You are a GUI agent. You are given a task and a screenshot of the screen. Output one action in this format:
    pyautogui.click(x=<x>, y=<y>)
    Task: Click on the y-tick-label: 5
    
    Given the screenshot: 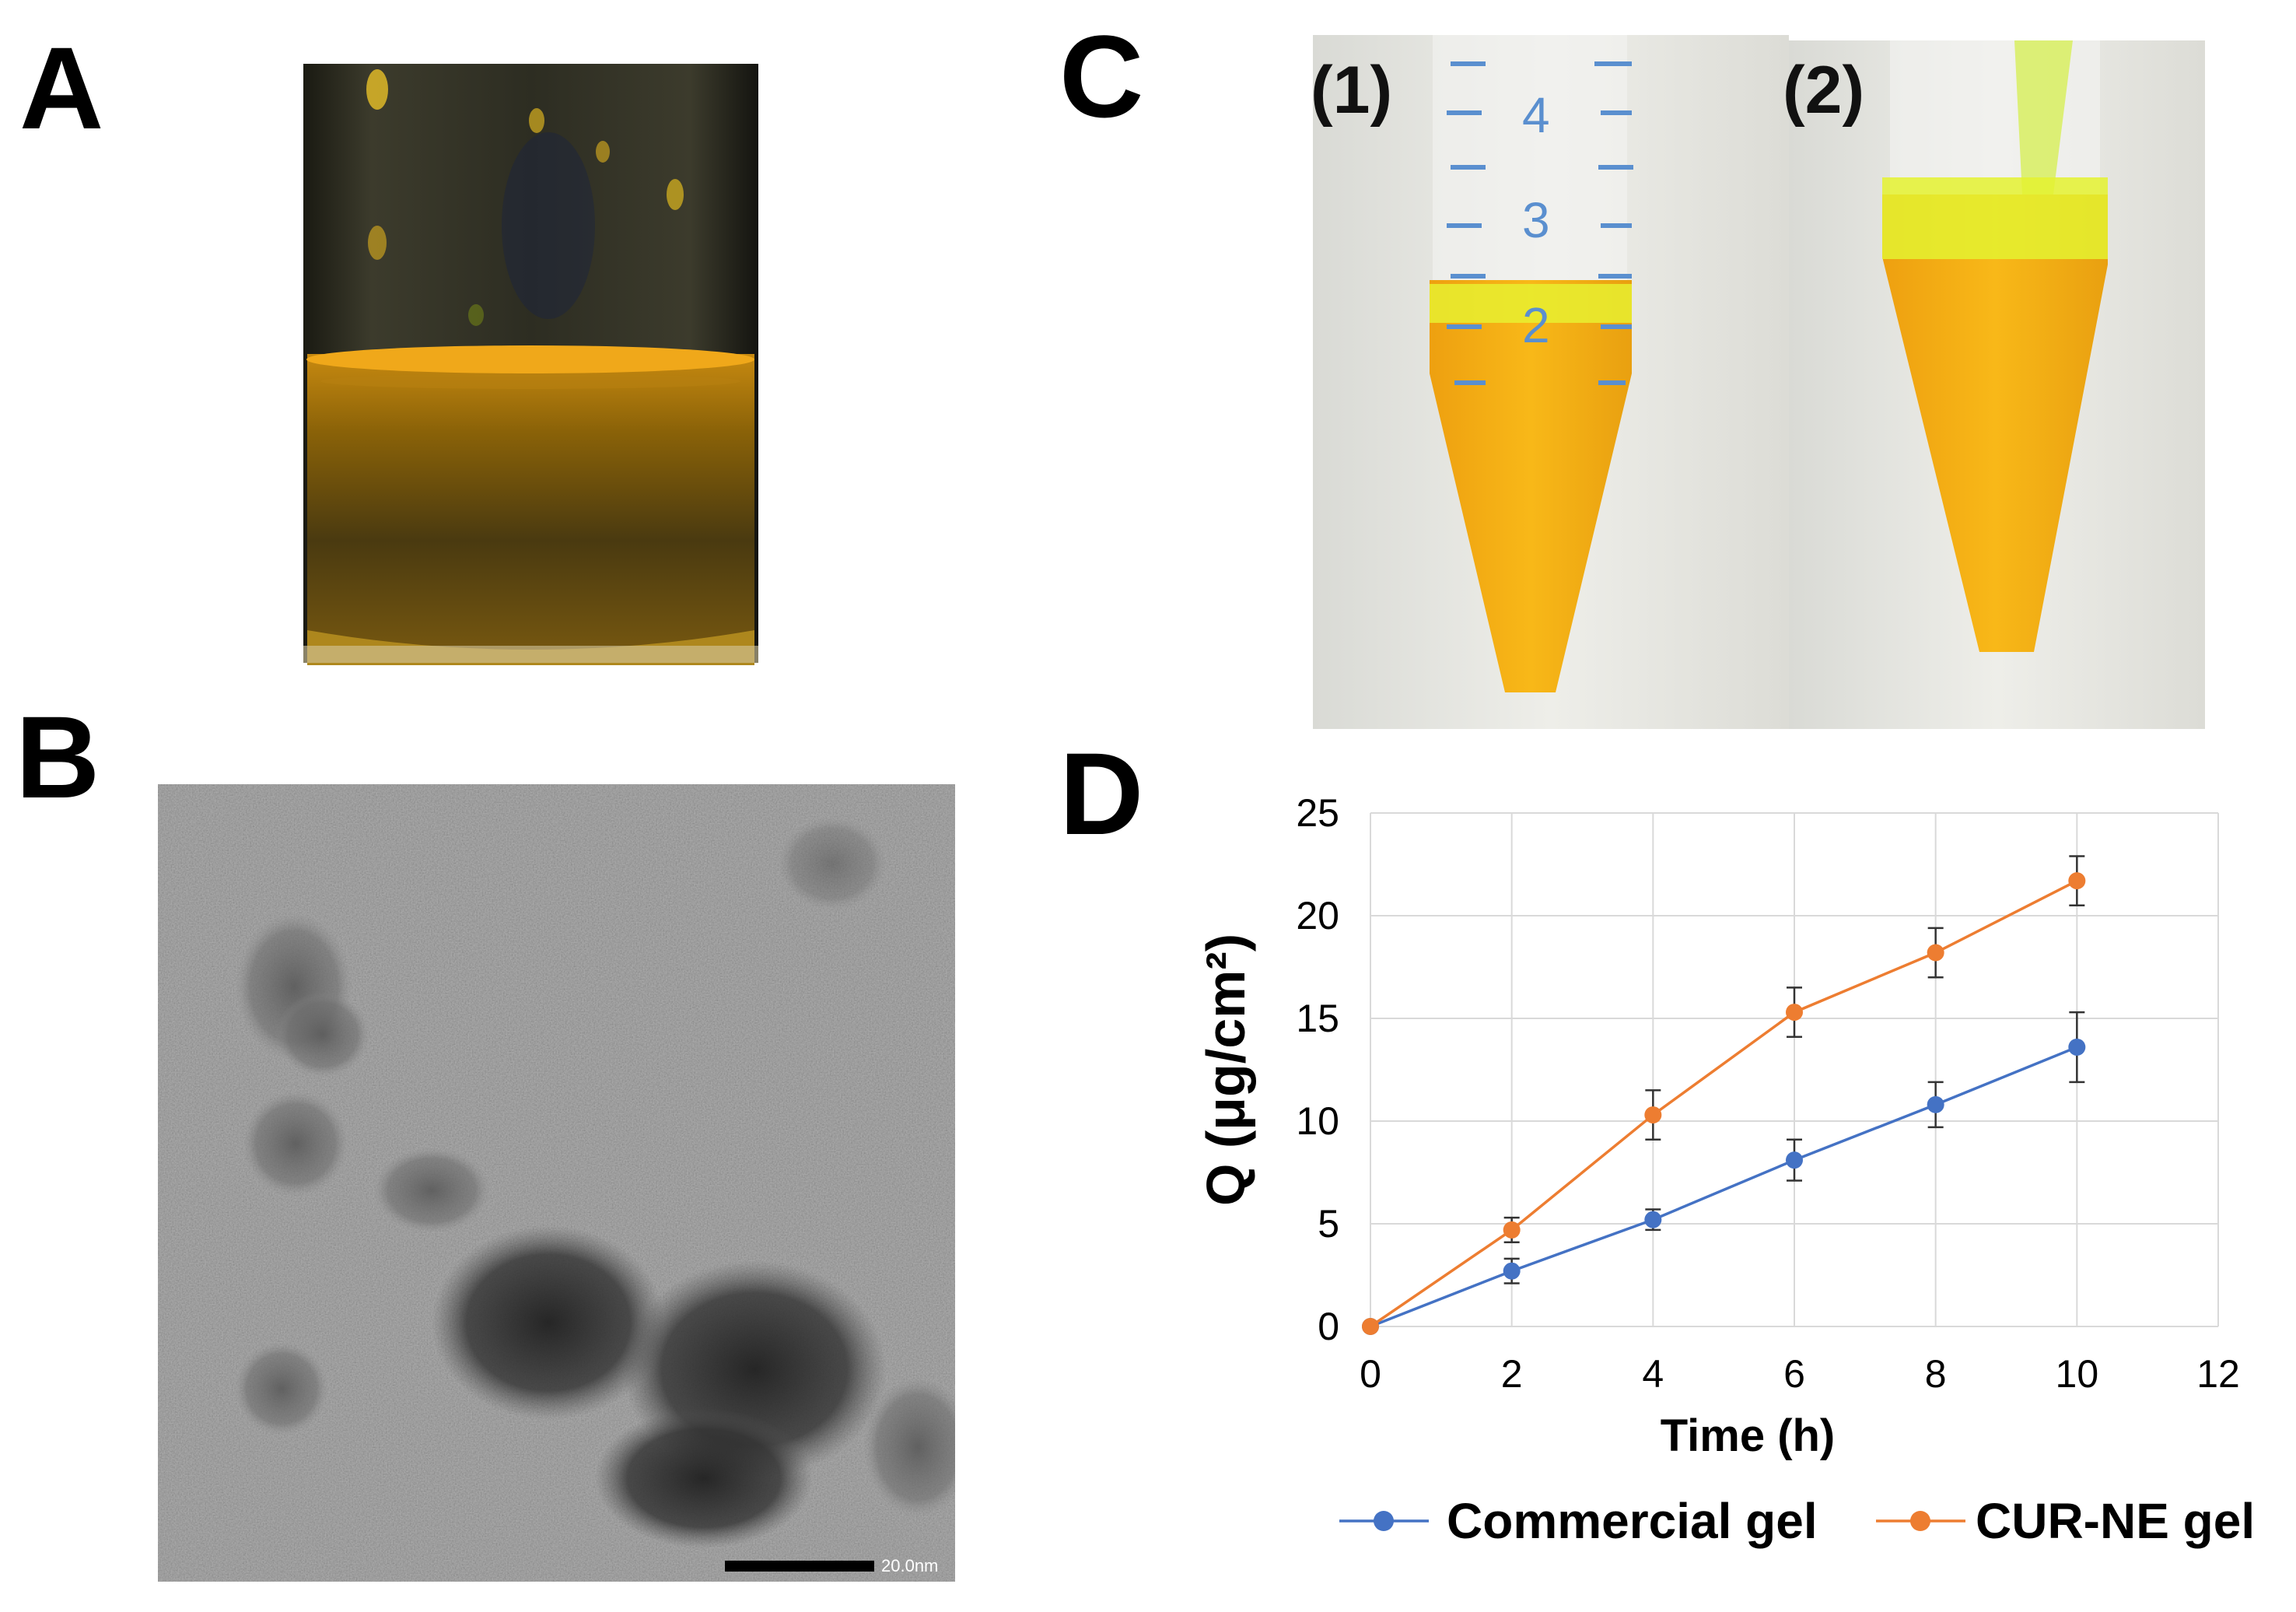 What is the action you would take?
    pyautogui.click(x=1328, y=1224)
    